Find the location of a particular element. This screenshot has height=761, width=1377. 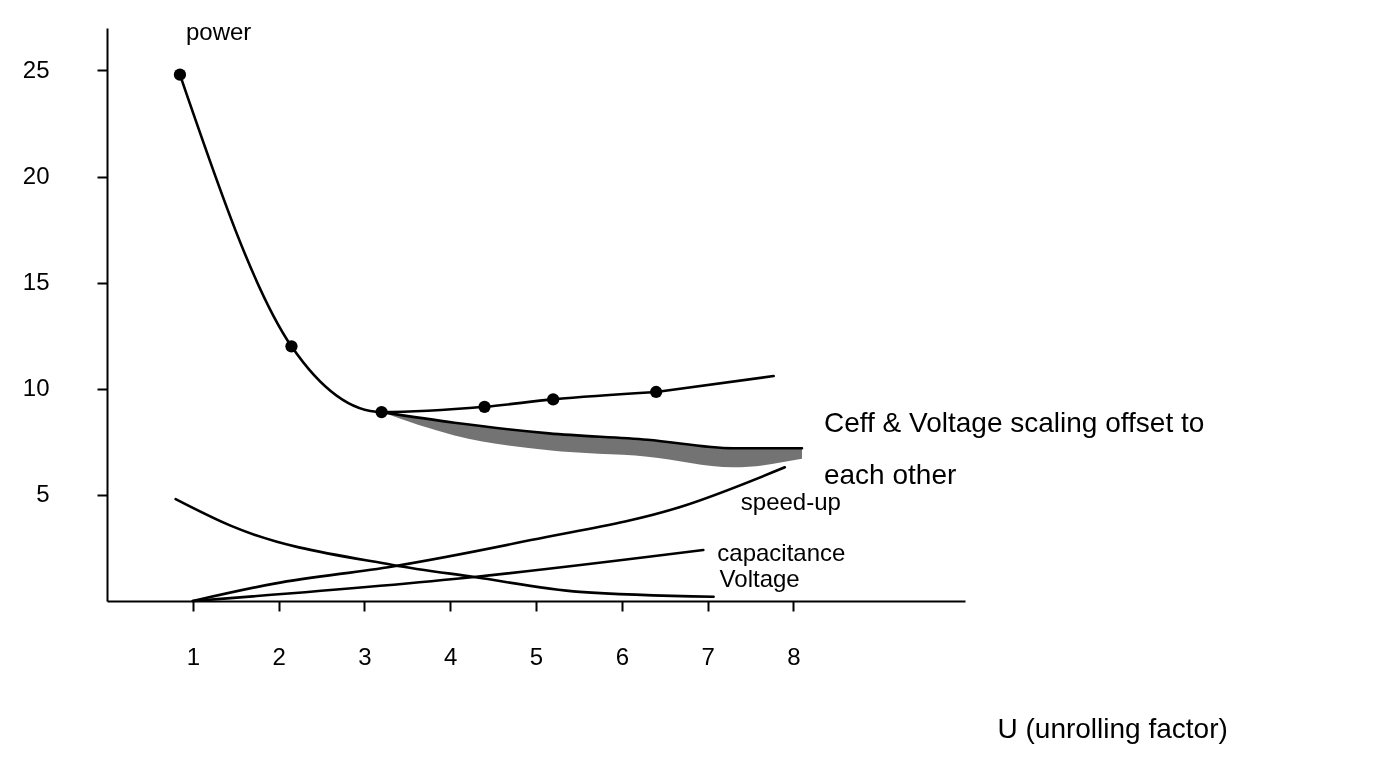

x-tick-label: 3 is located at coordinates (365, 656).